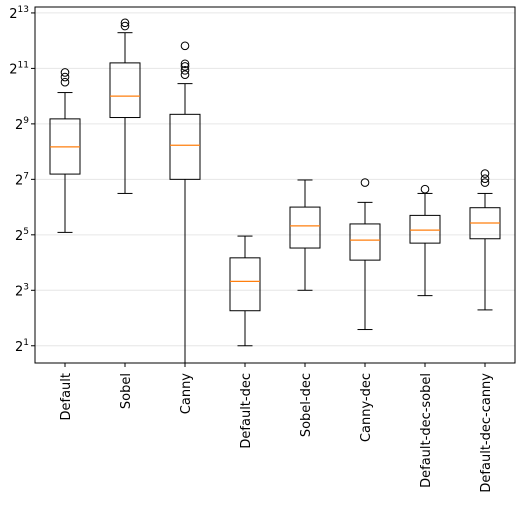 Image resolution: width=522 pixels, height=506 pixels. I want to click on y-axis: 21 23 25 27 29 211 213, so click(22, 180).